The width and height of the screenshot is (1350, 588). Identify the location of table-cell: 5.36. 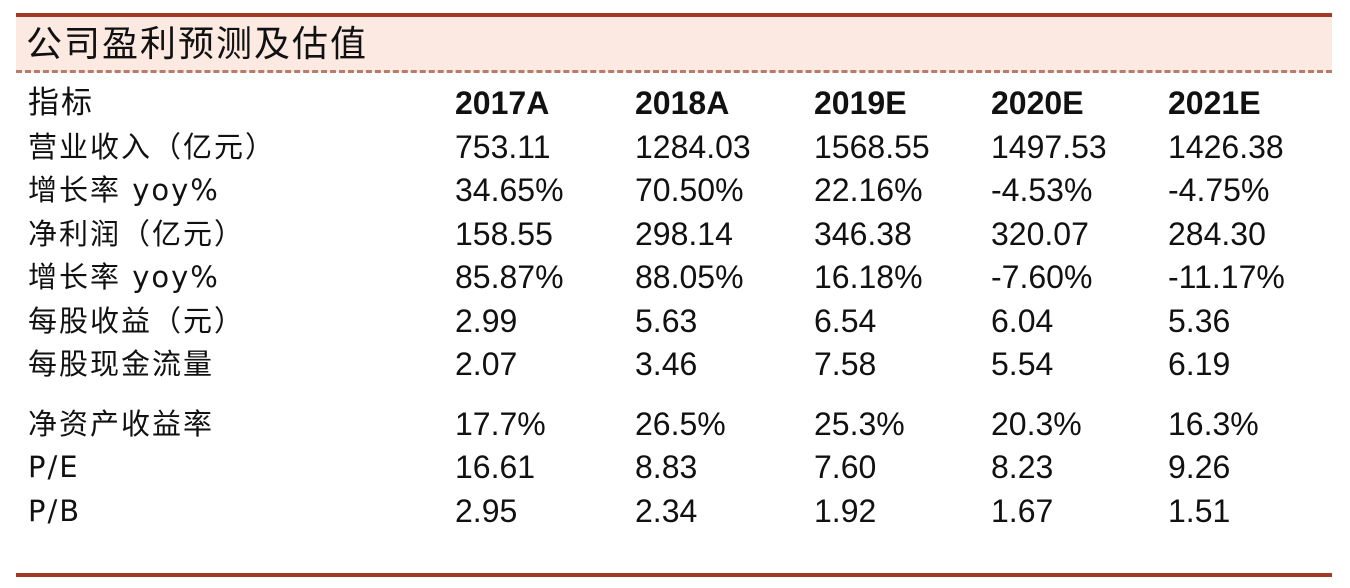
(1199, 320).